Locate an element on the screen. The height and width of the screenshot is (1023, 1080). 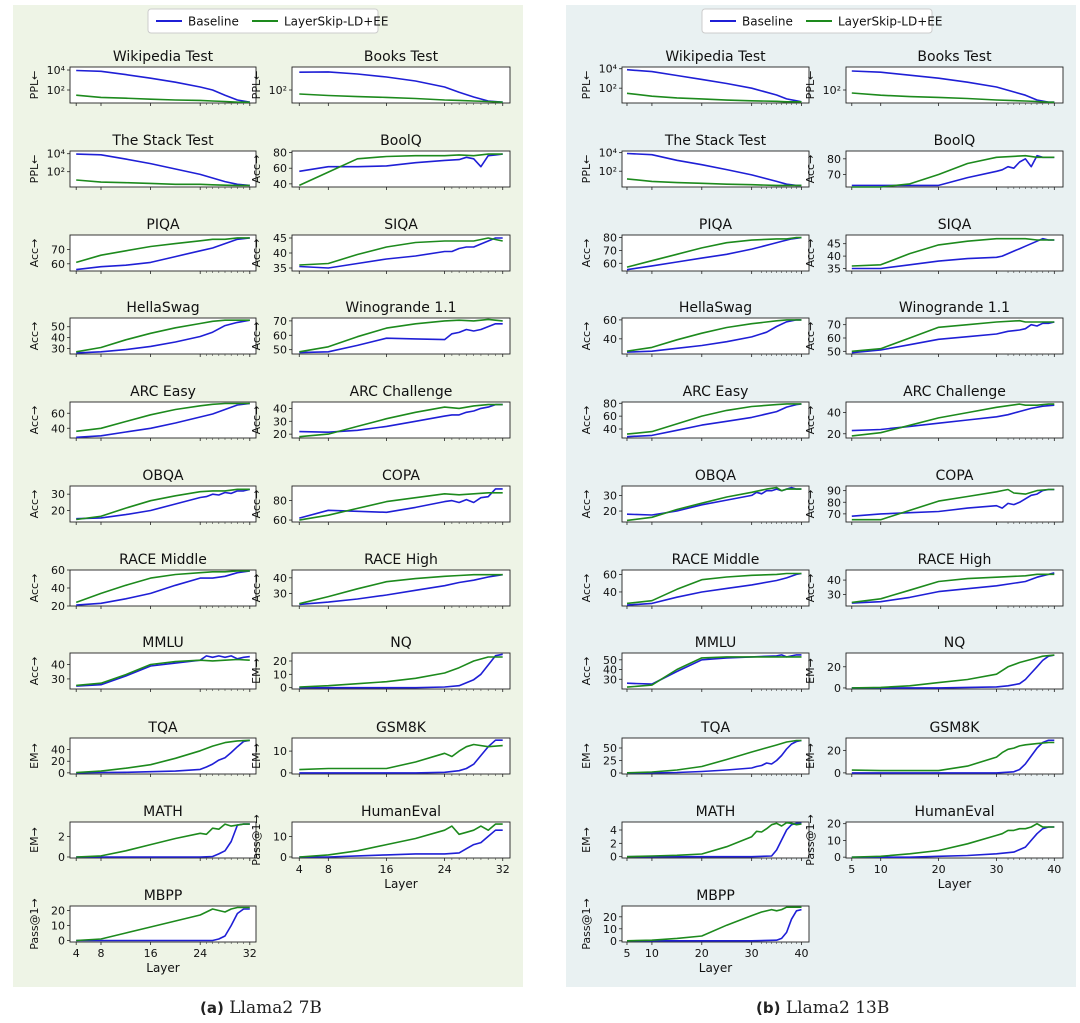
y-tick-label: 2 is located at coordinates (61, 836).